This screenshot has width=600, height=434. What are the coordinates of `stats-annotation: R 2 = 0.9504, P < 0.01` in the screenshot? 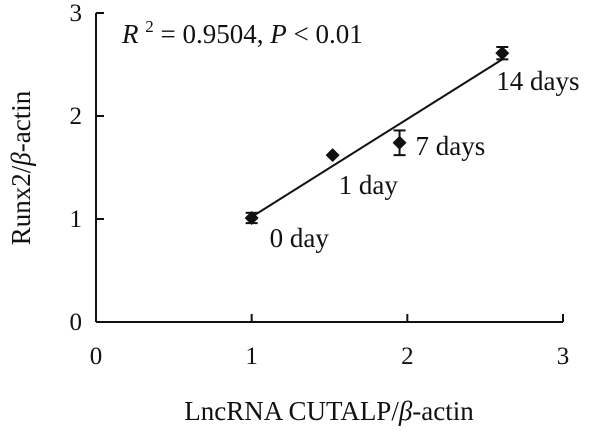 It's located at (242, 28).